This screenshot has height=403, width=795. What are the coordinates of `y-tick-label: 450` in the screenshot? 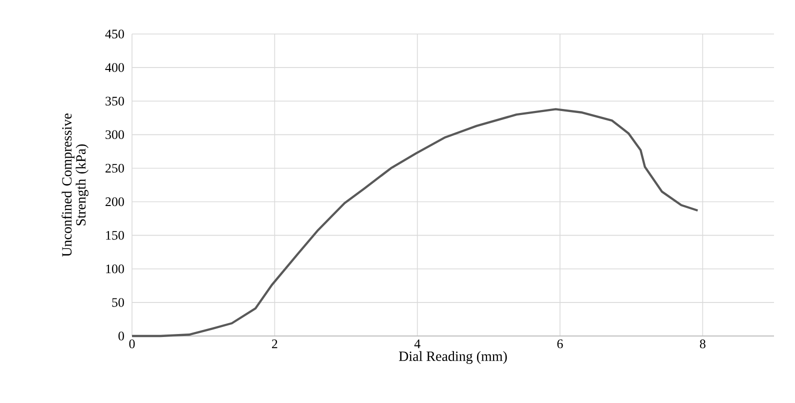 It's located at (114, 34).